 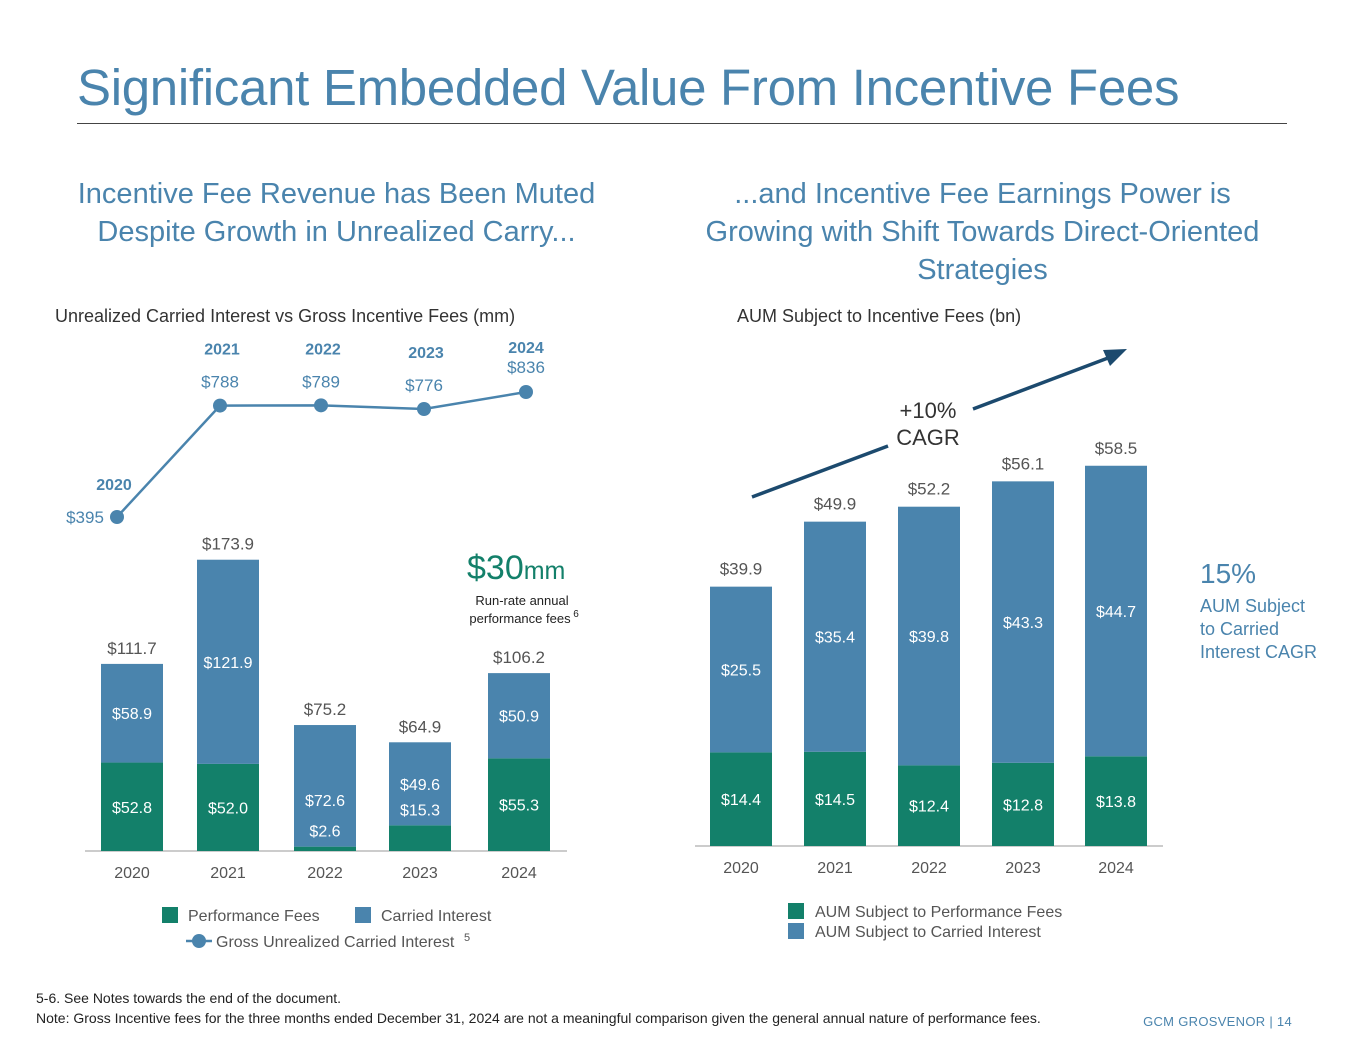 I want to click on left-line-year-2021: 2021, so click(x=222, y=350).